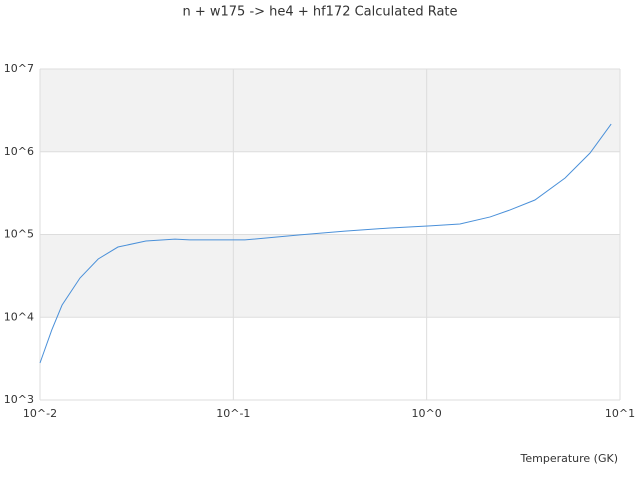 Image resolution: width=640 pixels, height=480 pixels. Describe the element at coordinates (19, 151) in the screenshot. I see `y-tick-label: 10^6` at that location.